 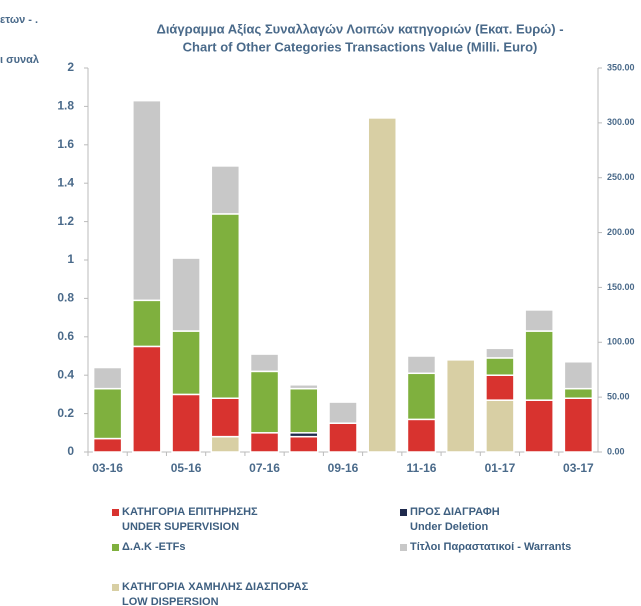 I want to click on x-tick-label: 09-16, so click(x=343, y=468).